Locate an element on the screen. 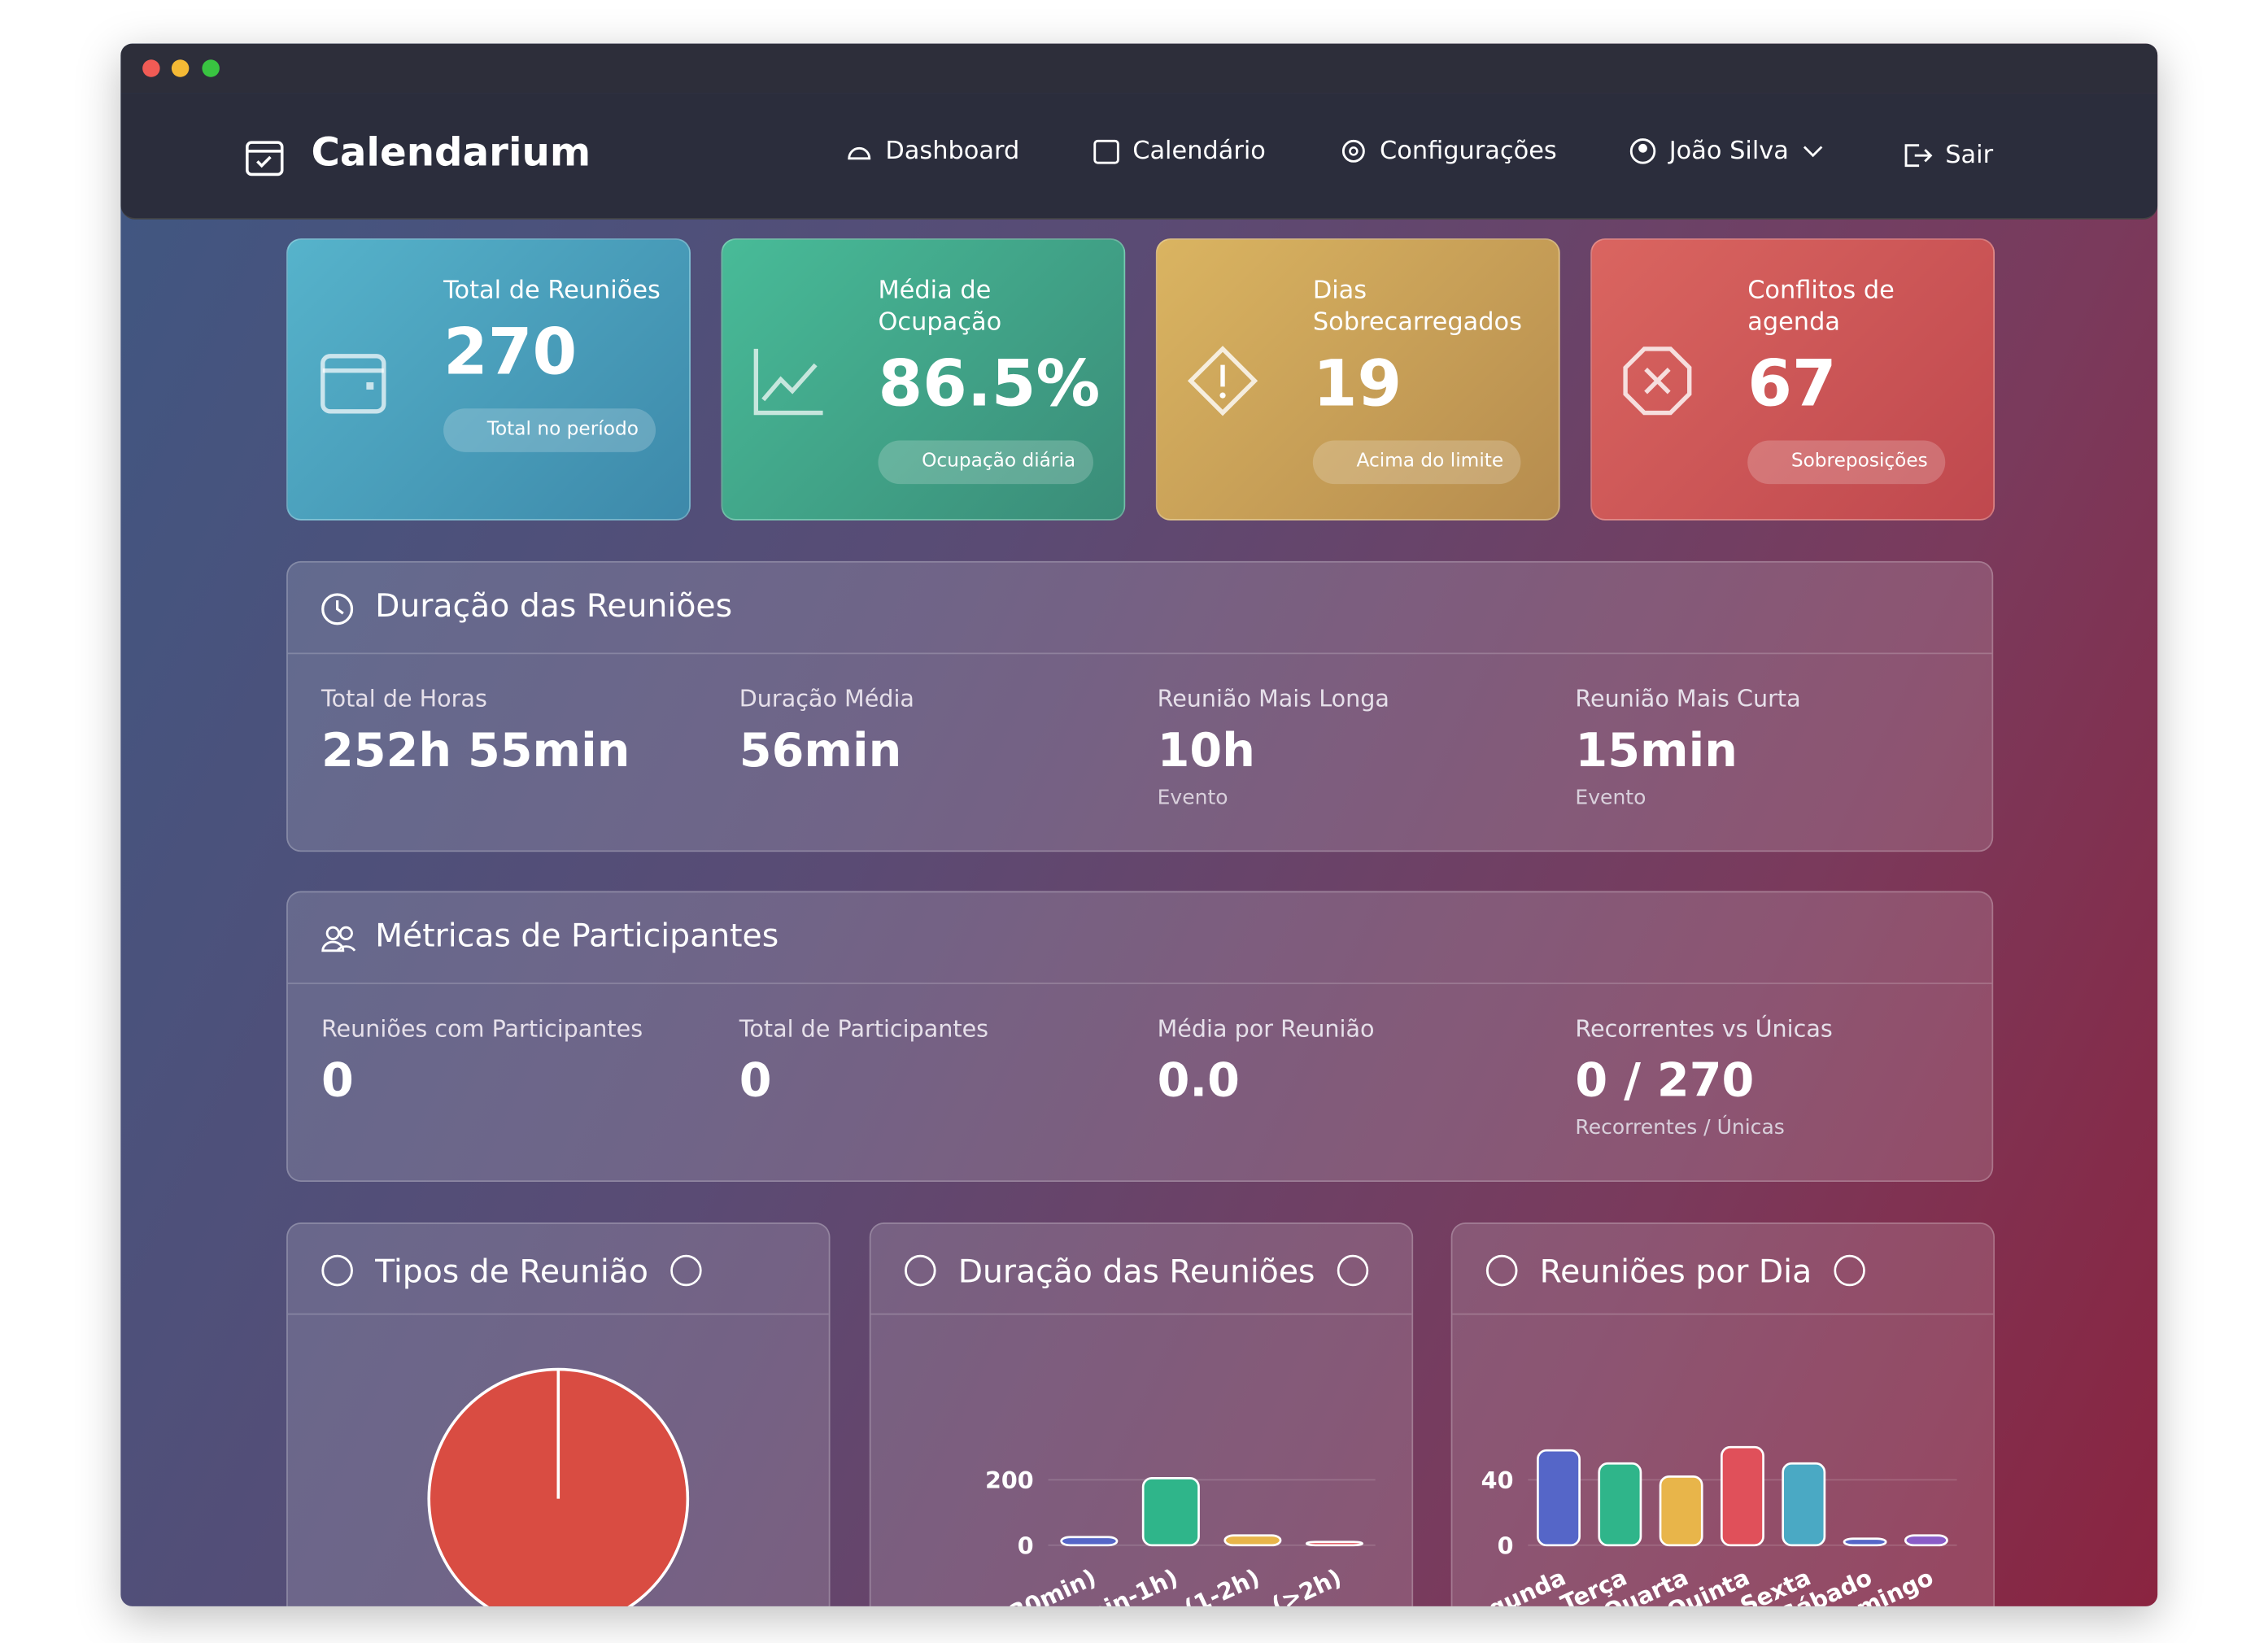 The width and height of the screenshot is (2268, 1643). nav-dashboard: Dashboard is located at coordinates (932, 151).